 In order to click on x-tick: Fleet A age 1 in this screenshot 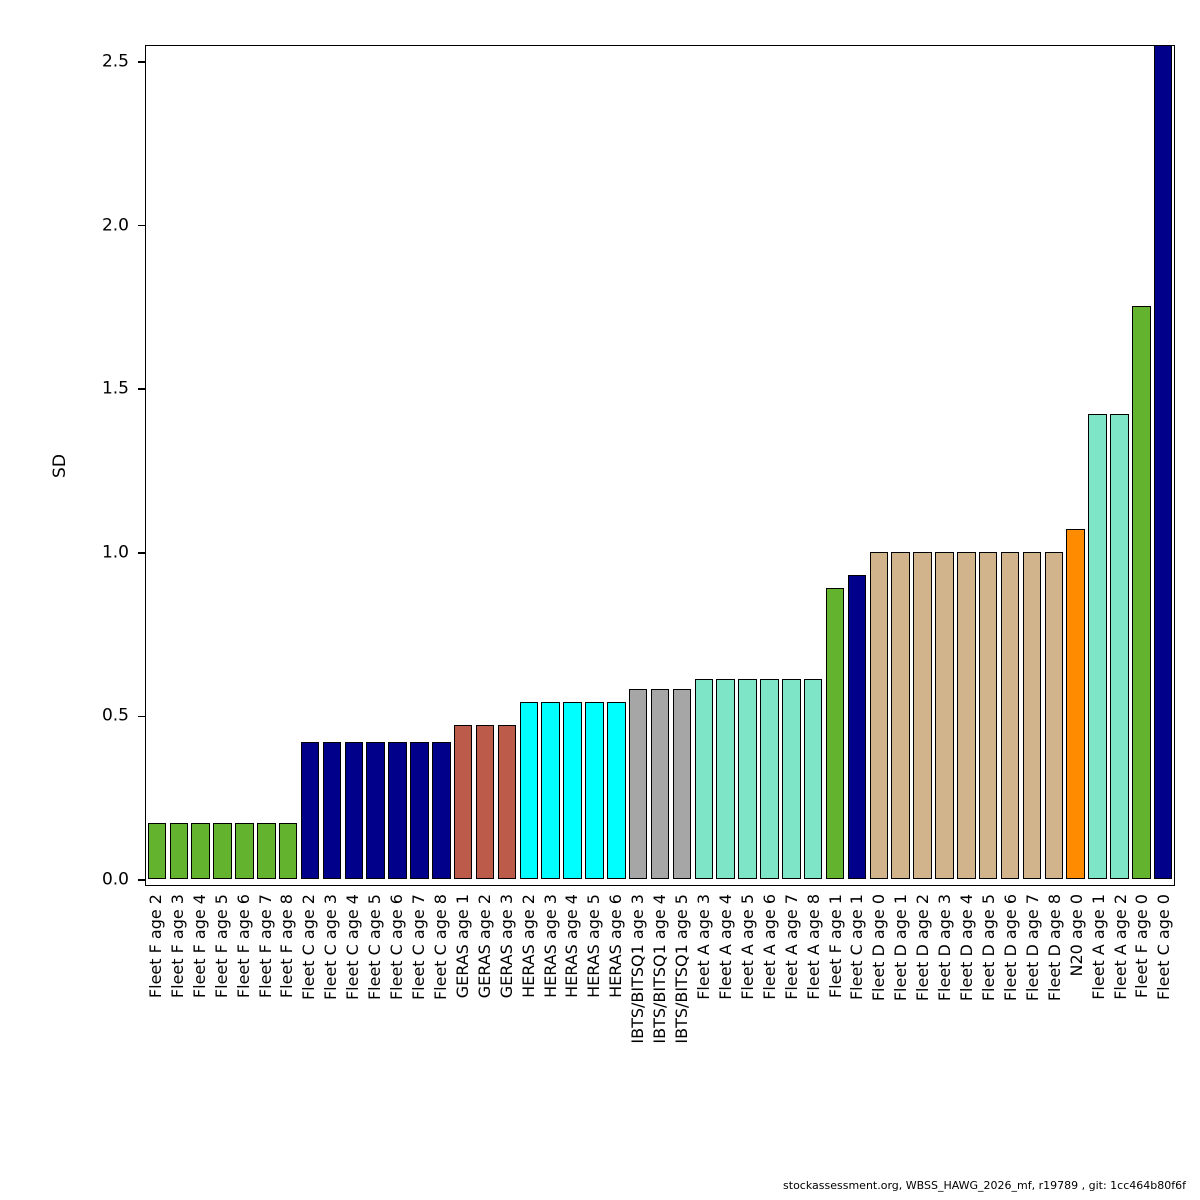, I will do `click(1099, 994)`.